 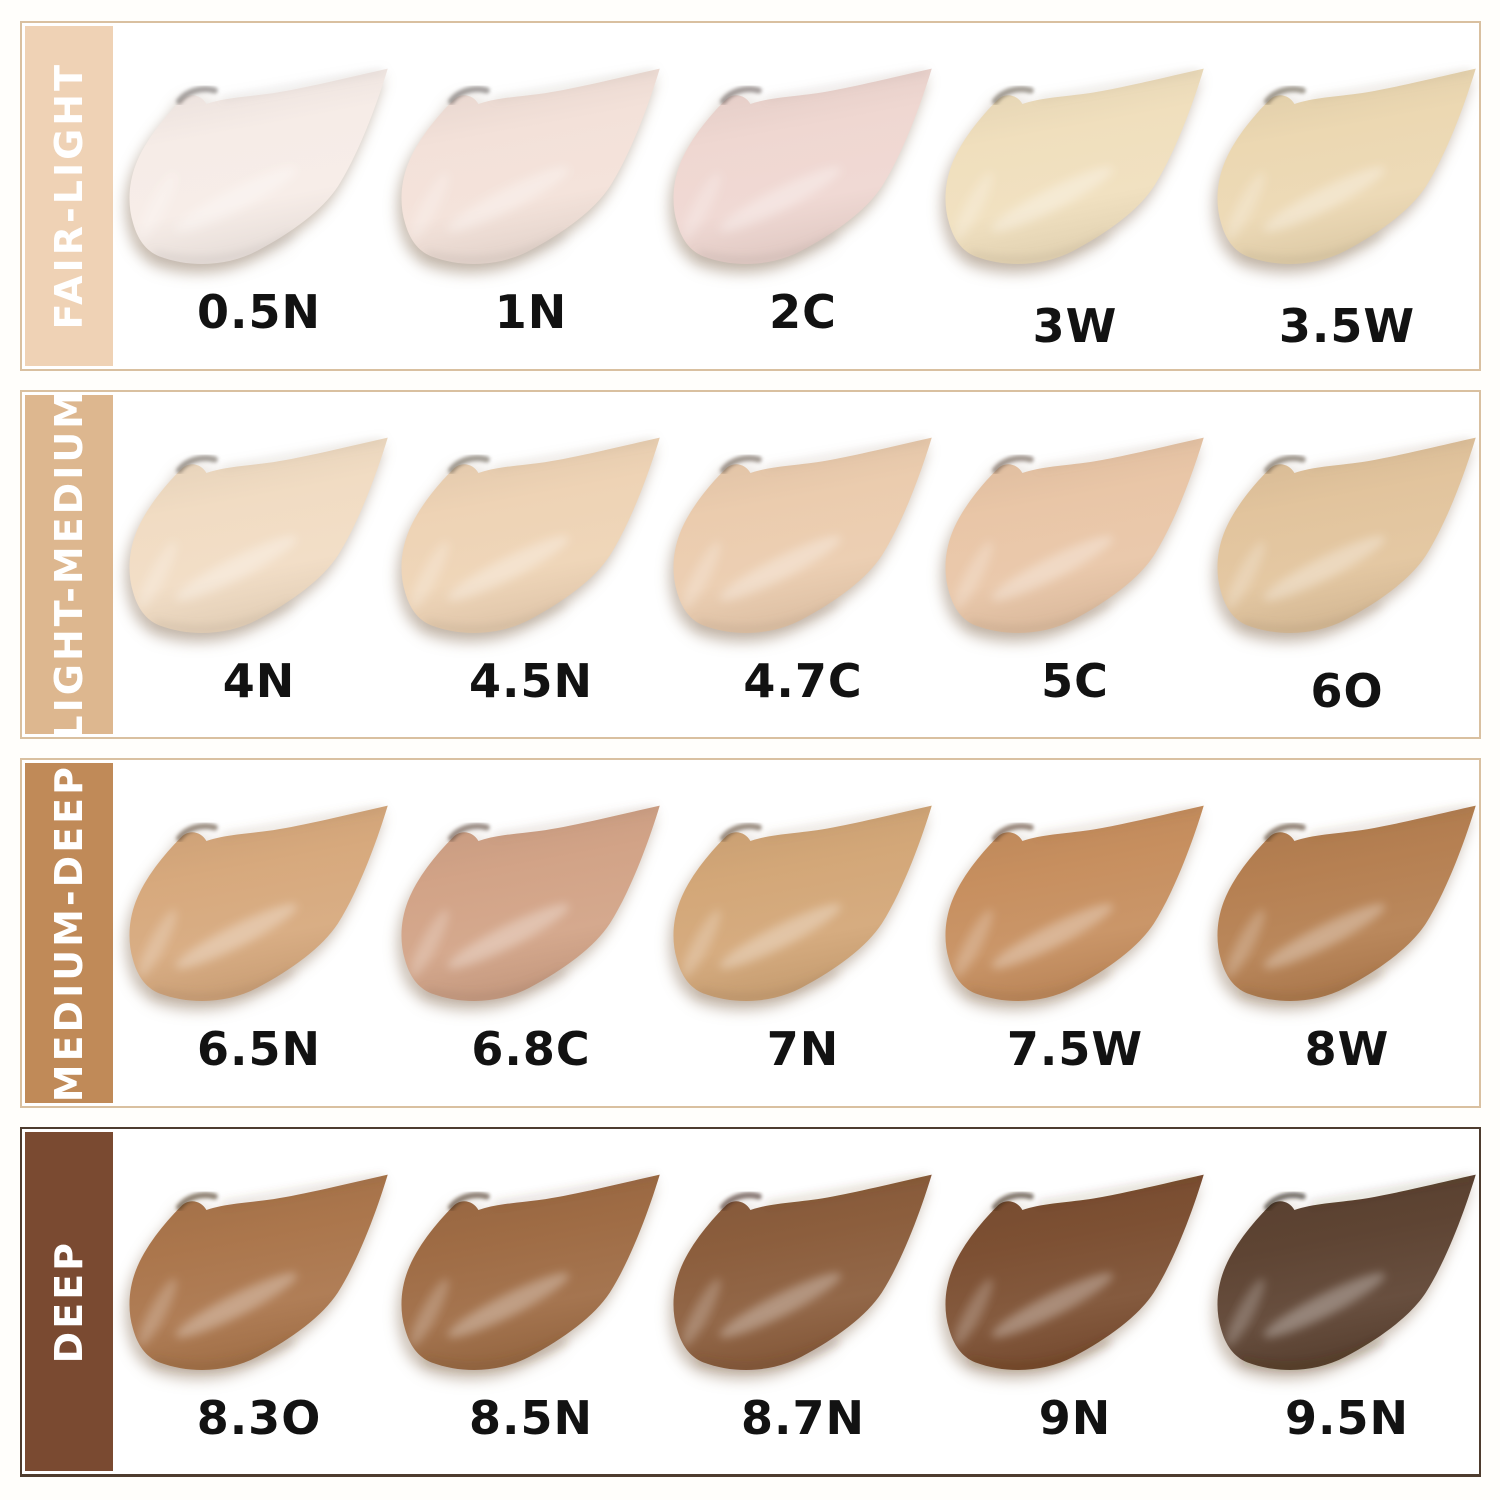 I want to click on category-label: MEDIUM-DEEP, so click(x=69, y=932).